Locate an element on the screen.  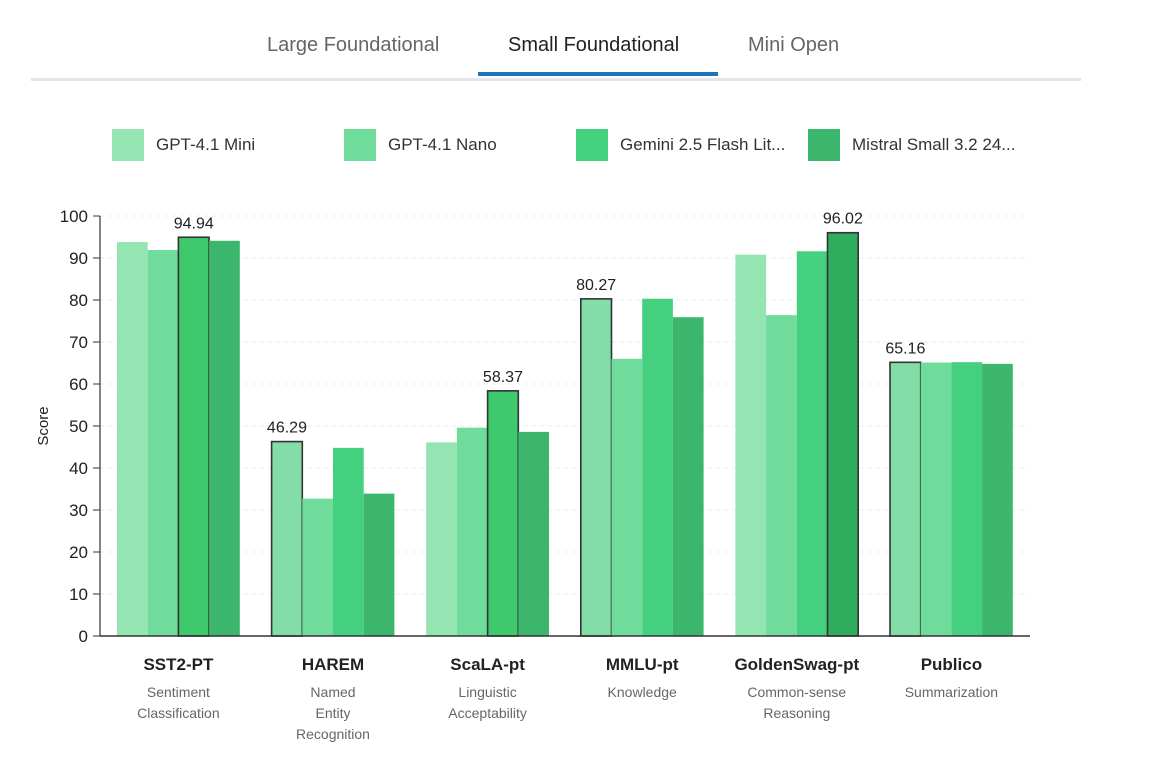
y-tick-label: 30 is located at coordinates (78, 510).